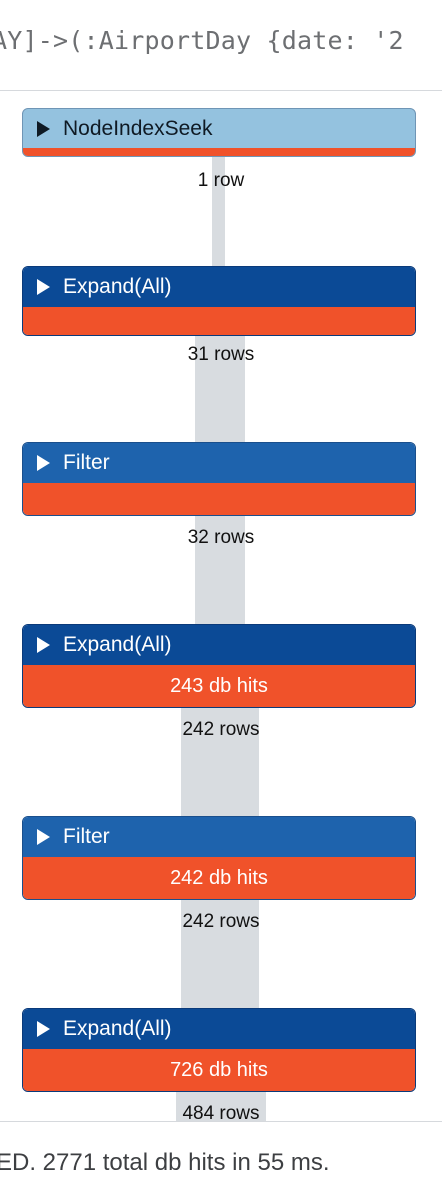  I want to click on status-summary: ED. 2771 total db hits in 55 ms., so click(165, 1162).